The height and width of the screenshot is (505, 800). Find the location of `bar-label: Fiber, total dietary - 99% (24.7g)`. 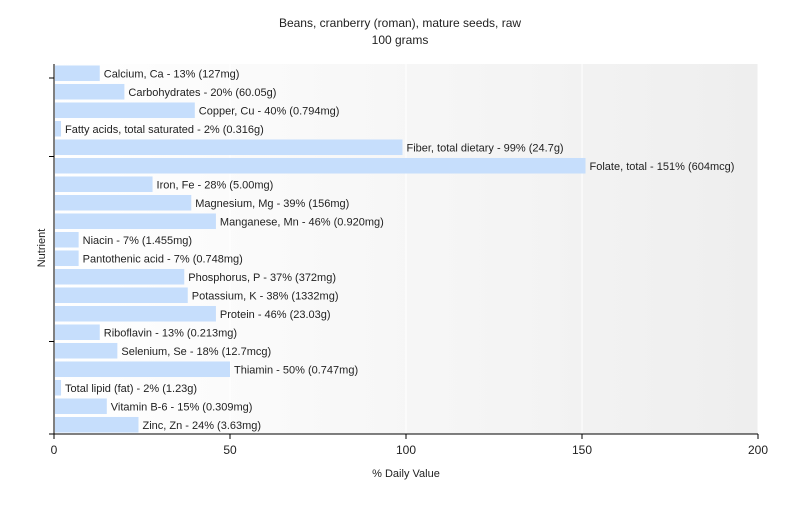

bar-label: Fiber, total dietary - 99% (24.7g) is located at coordinates (484, 148).